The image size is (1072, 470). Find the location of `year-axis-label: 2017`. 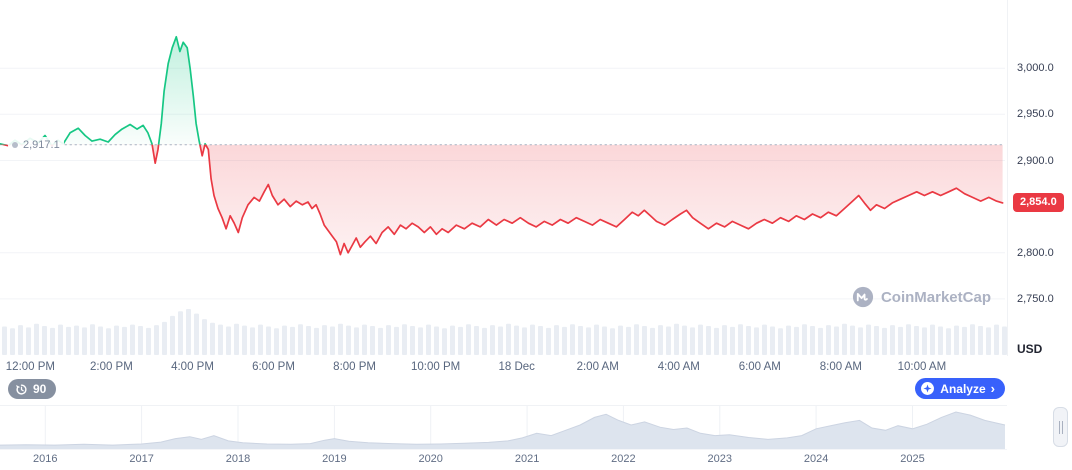

year-axis-label: 2017 is located at coordinates (141, 459).